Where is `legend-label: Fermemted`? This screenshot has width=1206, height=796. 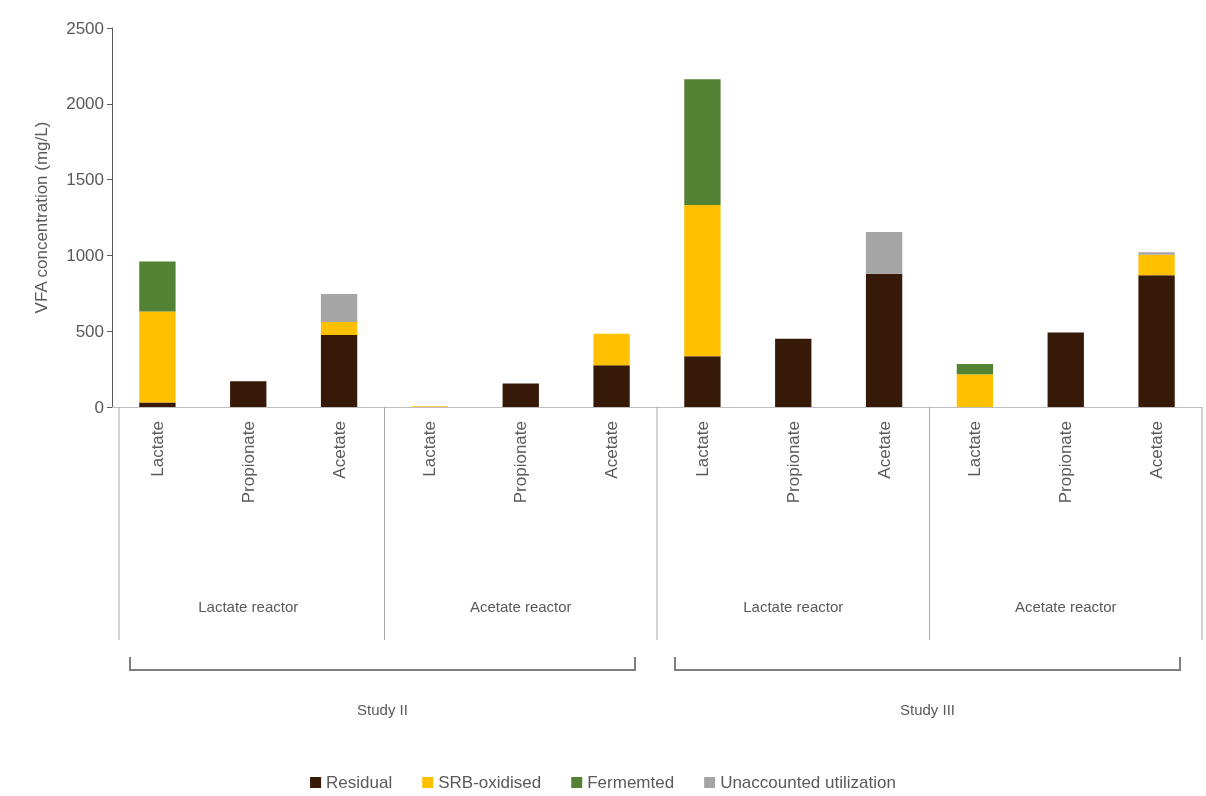 legend-label: Fermemted is located at coordinates (631, 782).